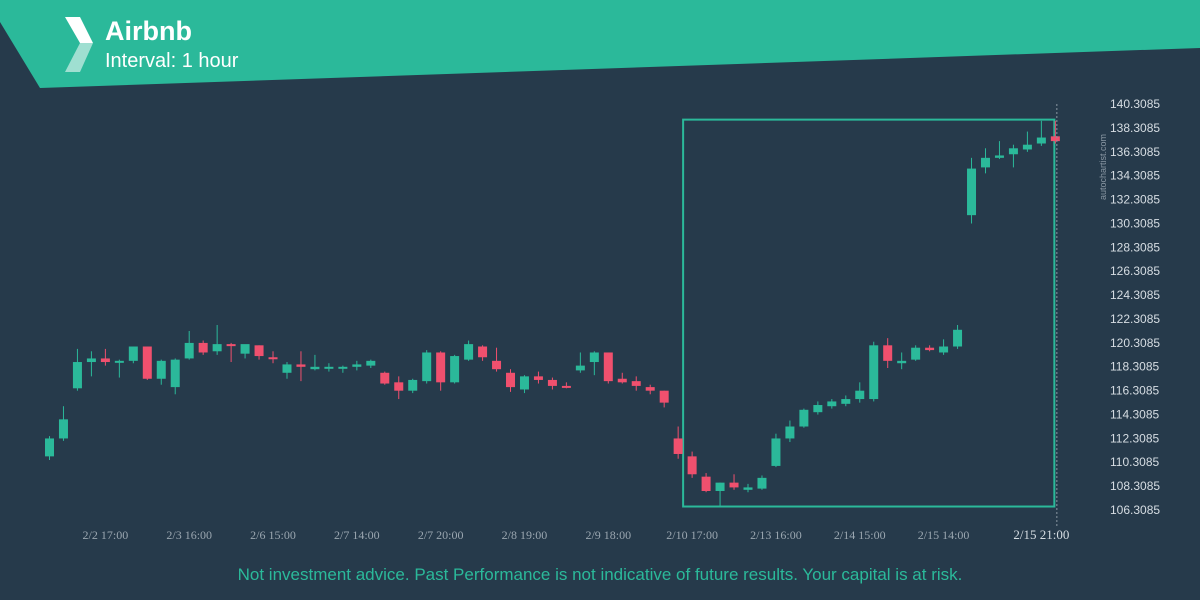 Image resolution: width=1200 pixels, height=600 pixels. Describe the element at coordinates (1103, 167) in the screenshot. I see `watermark-text: autochartist.com` at that location.